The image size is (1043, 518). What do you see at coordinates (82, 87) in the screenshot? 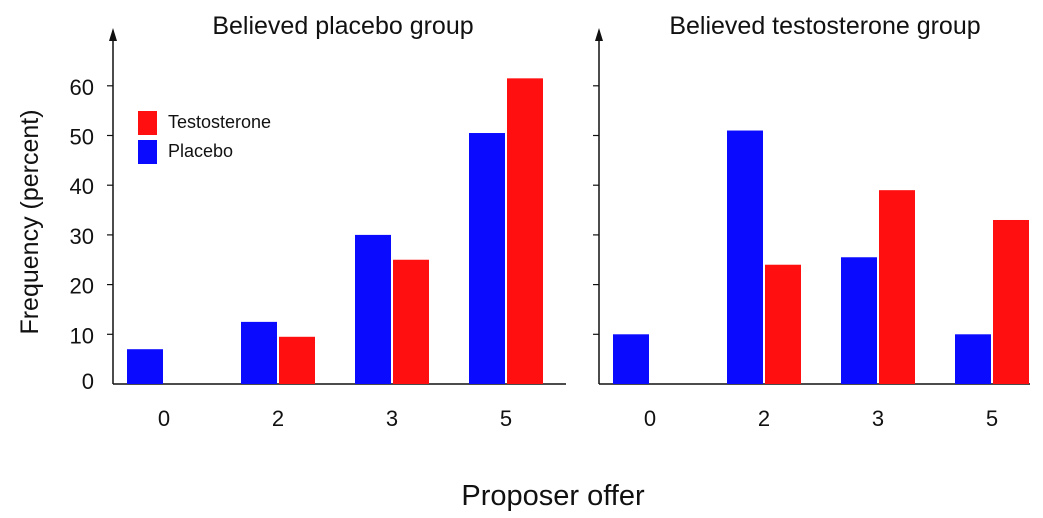
I see `y-tick-label: 60` at bounding box center [82, 87].